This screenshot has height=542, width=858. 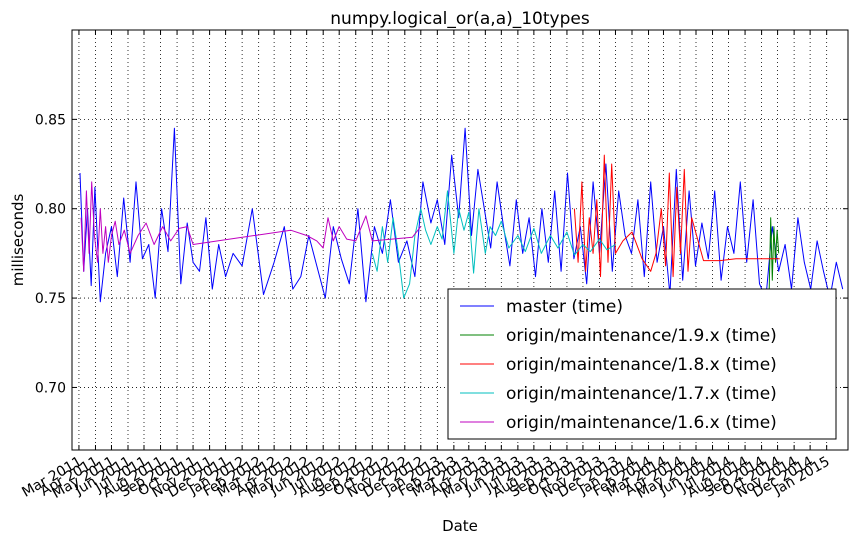 What do you see at coordinates (50, 299) in the screenshot?
I see `y-tick-label: 0.75` at bounding box center [50, 299].